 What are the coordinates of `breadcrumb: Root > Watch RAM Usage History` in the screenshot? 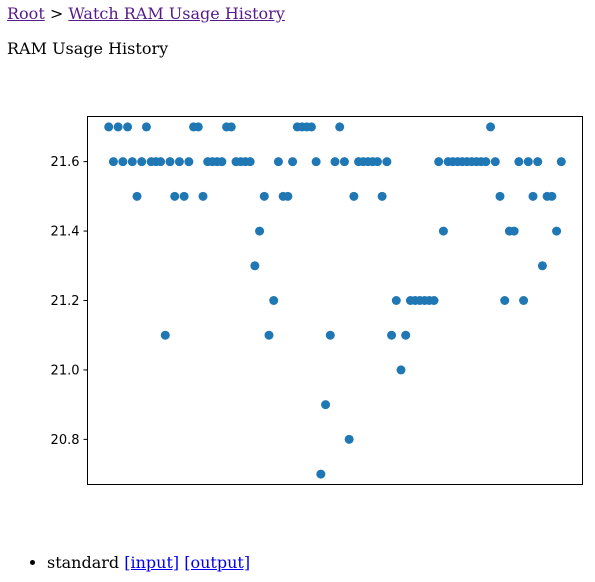 It's located at (146, 14).